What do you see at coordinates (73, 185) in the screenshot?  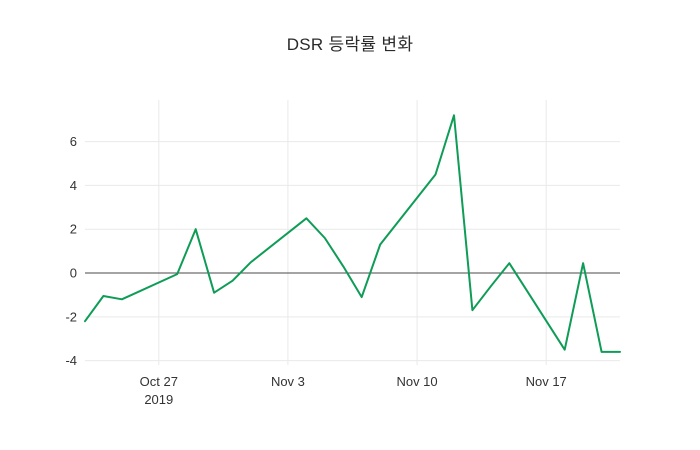 I see `y-tick-label: 4` at bounding box center [73, 185].